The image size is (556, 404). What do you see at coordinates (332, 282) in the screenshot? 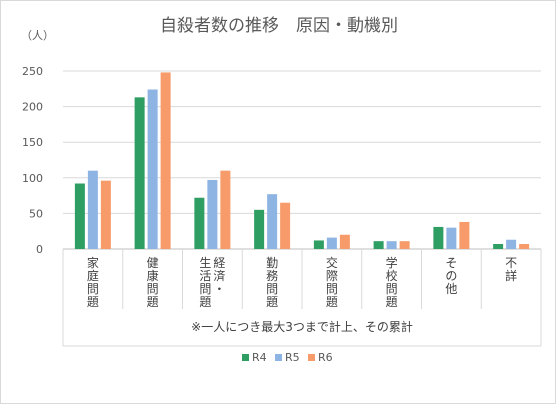
I see `x-category-label: 交際問題` at bounding box center [332, 282].